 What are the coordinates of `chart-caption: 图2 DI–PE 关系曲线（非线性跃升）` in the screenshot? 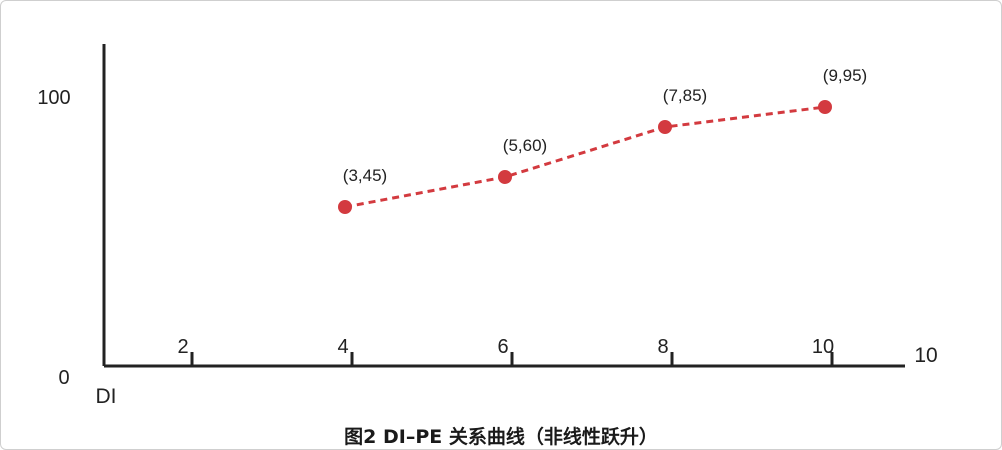 It's located at (501, 437).